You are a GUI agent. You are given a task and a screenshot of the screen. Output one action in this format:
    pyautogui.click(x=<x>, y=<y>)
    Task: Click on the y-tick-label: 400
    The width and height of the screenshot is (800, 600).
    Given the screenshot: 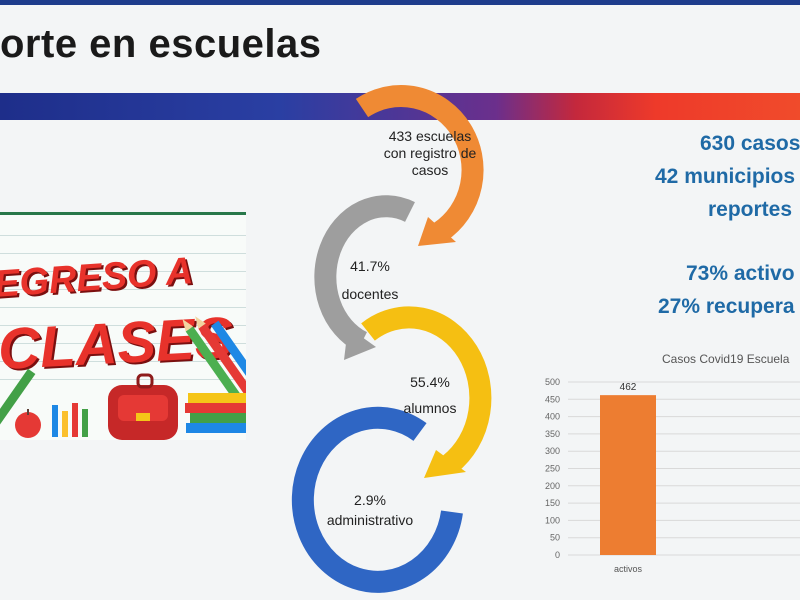 What is the action you would take?
    pyautogui.click(x=552, y=417)
    